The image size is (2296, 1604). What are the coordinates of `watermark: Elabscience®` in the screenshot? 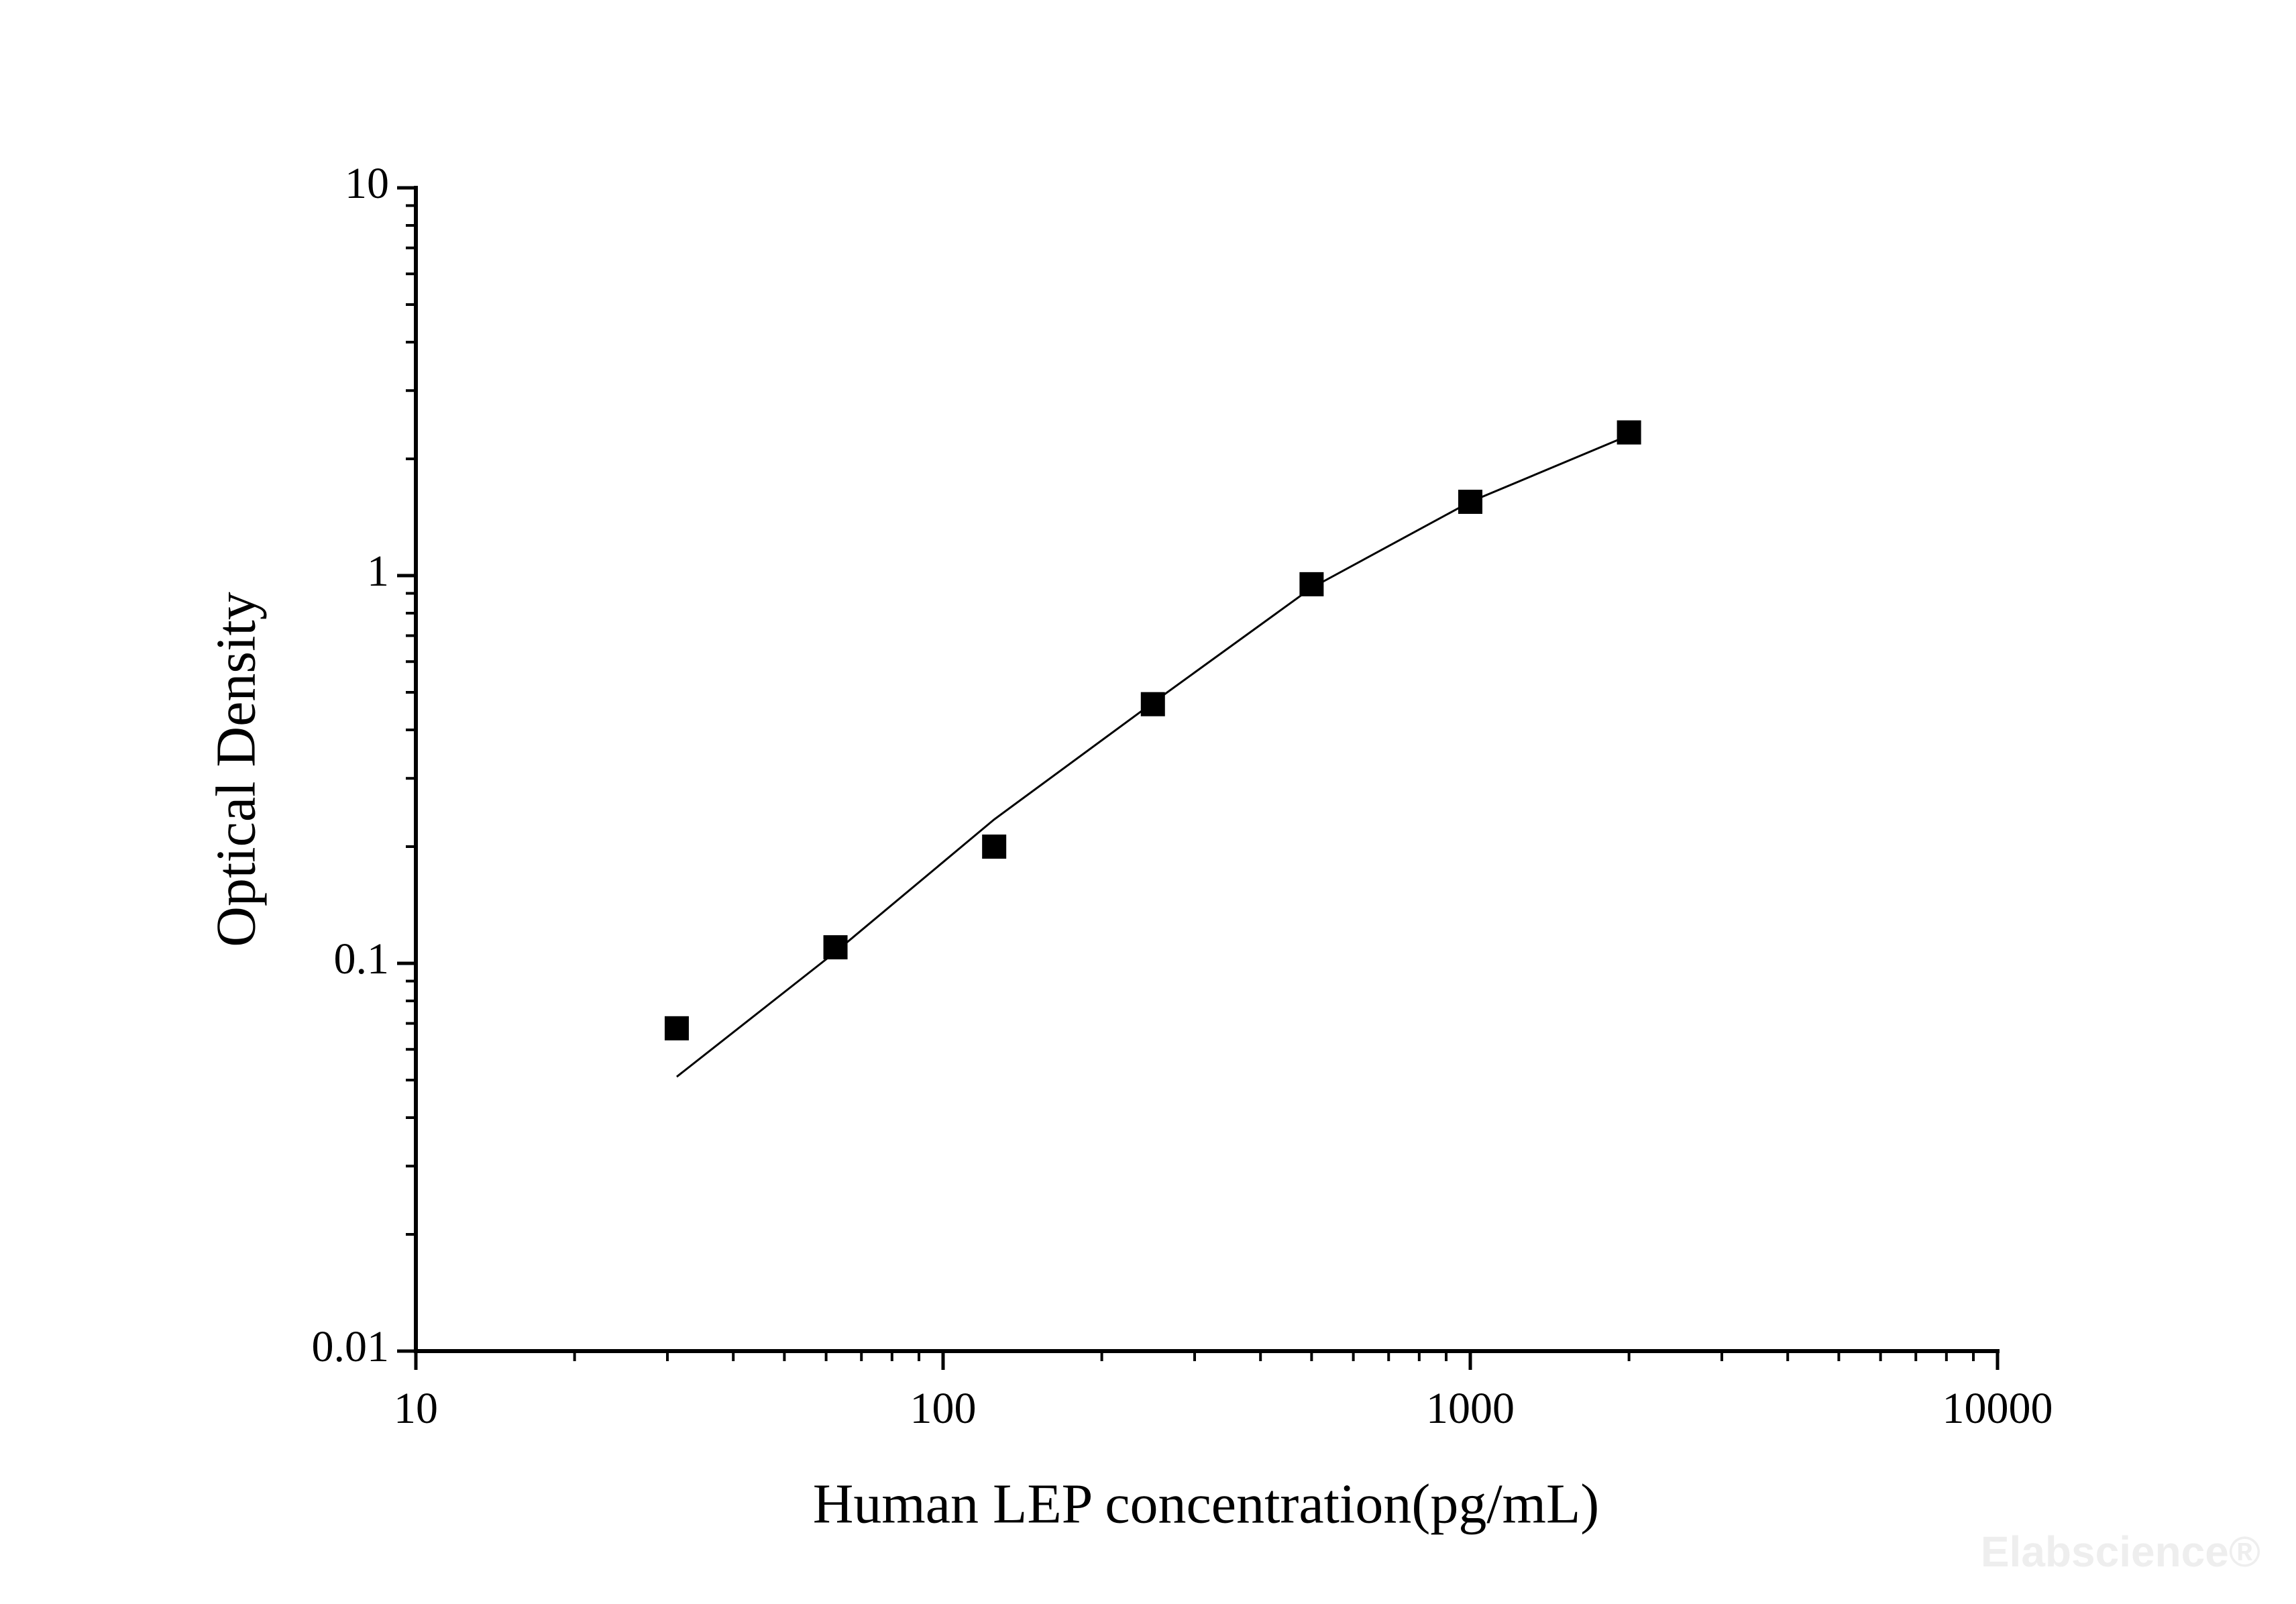 It's located at (2120, 1552).